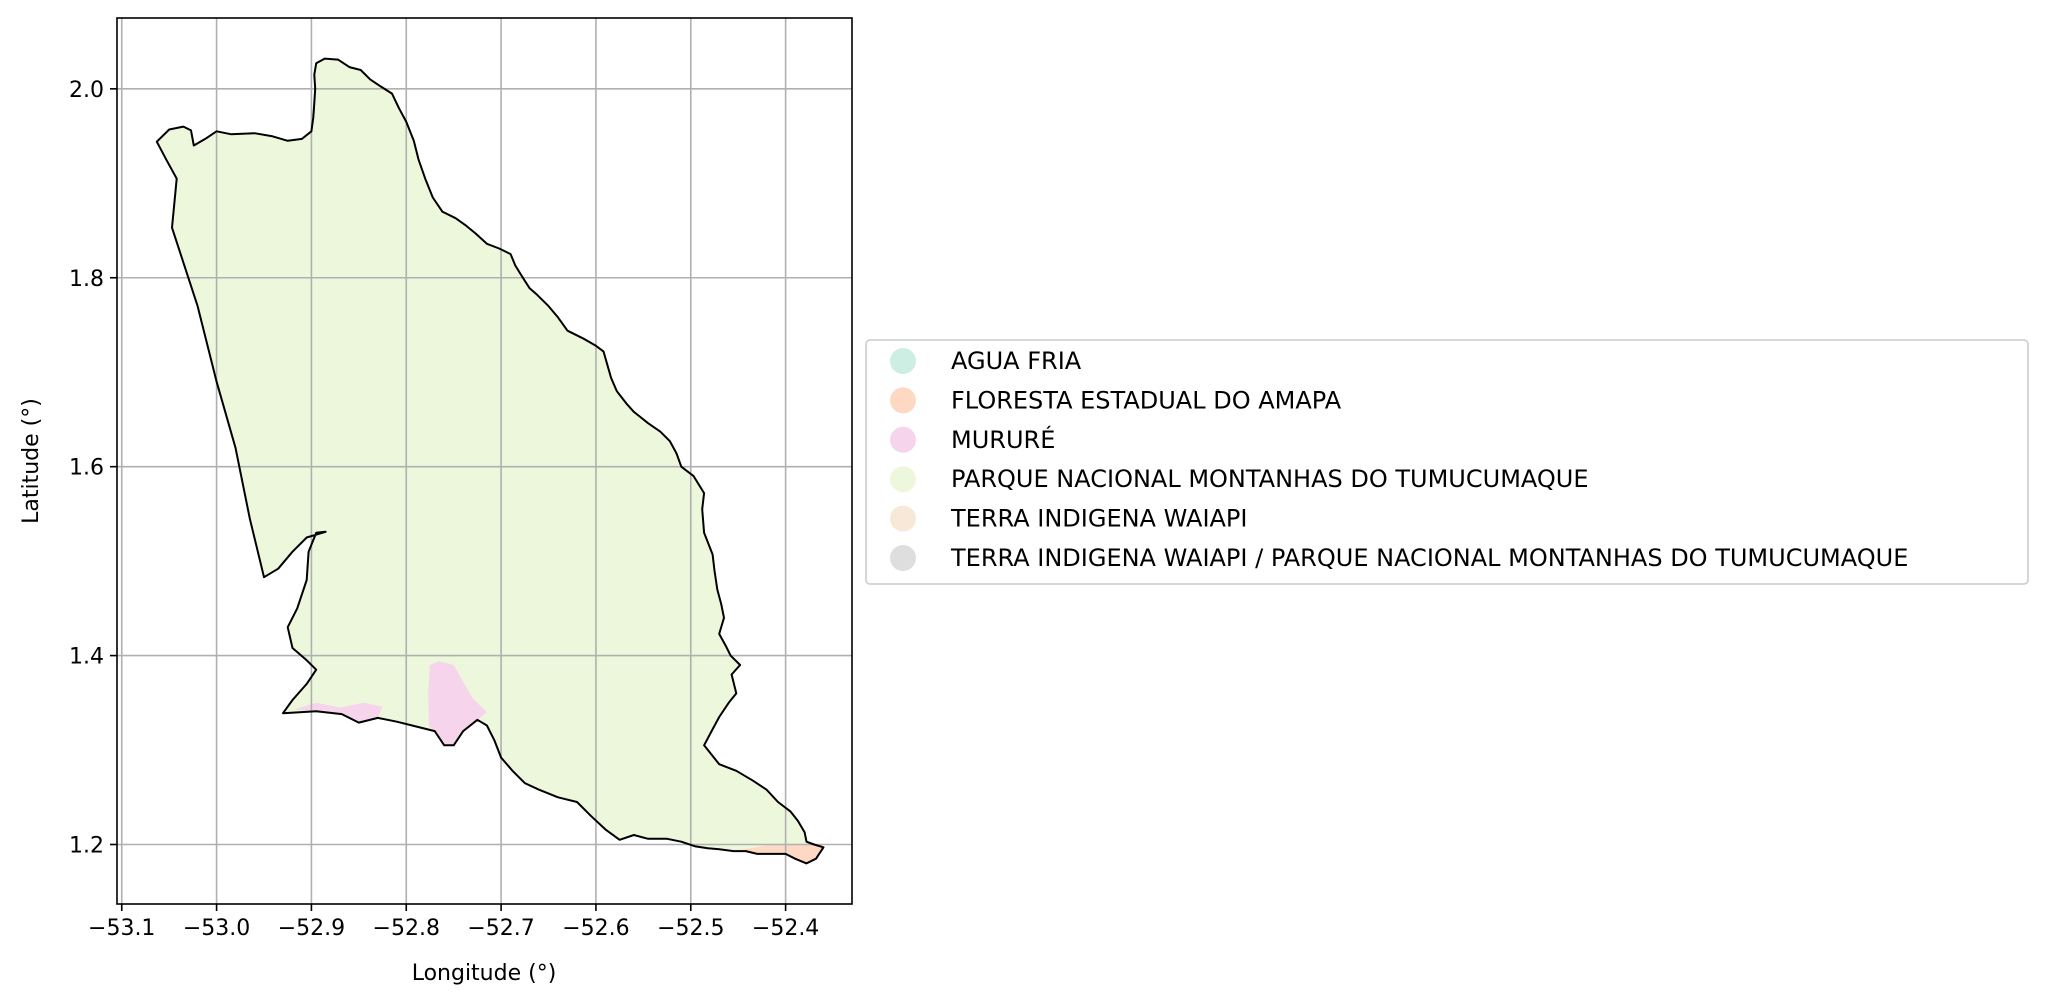  I want to click on legend-label: AGUA FRIA, so click(1016, 361).